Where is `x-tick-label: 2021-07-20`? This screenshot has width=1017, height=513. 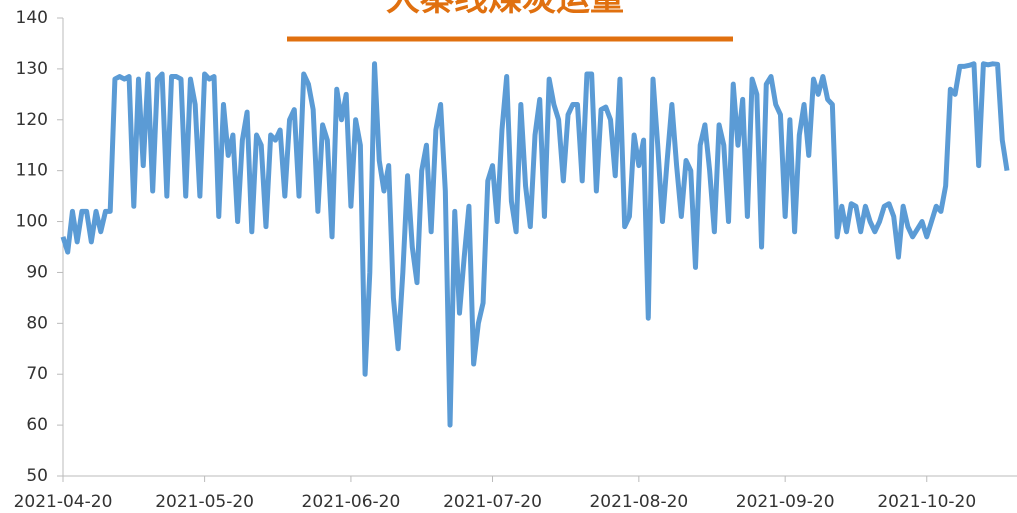
x-tick-label: 2021-07-20 is located at coordinates (492, 502).